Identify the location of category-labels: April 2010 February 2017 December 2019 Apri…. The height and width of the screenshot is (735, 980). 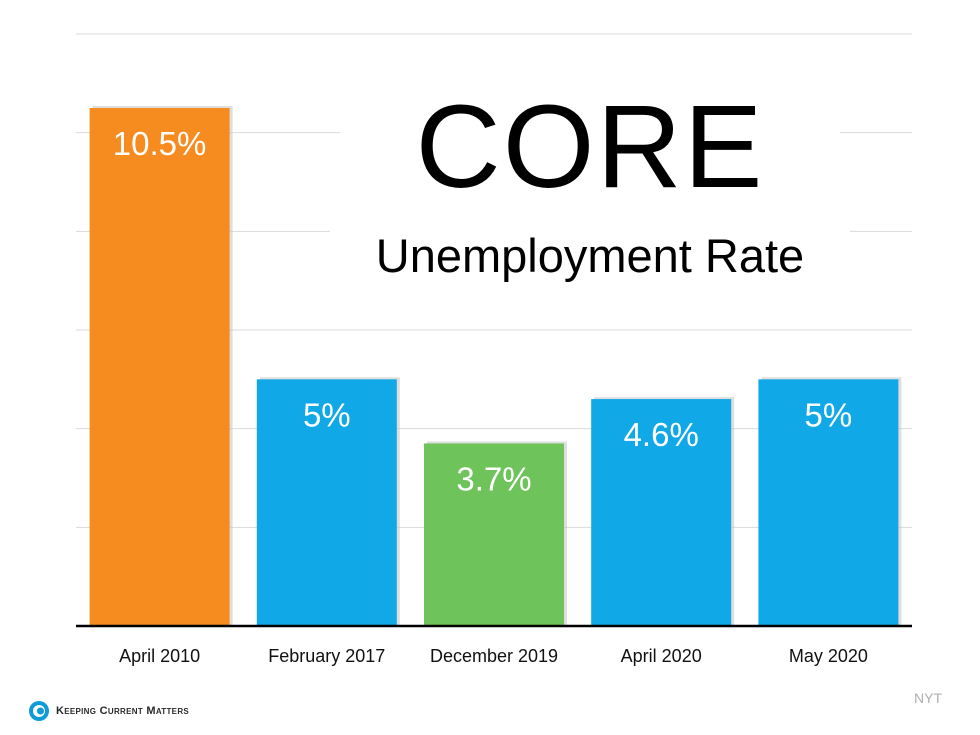
(493, 656).